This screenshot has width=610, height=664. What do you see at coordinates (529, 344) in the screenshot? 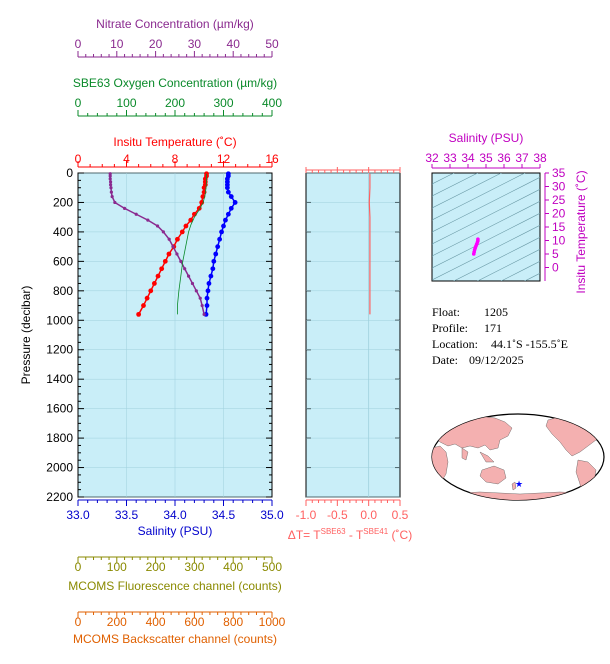
I see `location-value: 44.1˚S -155.5˚E` at bounding box center [529, 344].